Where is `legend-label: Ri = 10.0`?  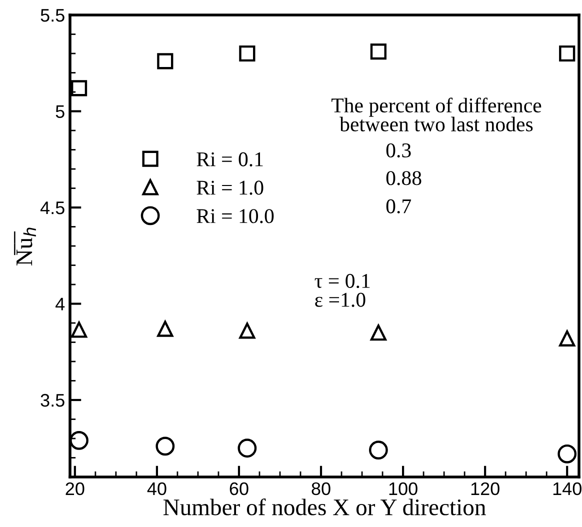 legend-label: Ri = 10.0 is located at coordinates (235, 216).